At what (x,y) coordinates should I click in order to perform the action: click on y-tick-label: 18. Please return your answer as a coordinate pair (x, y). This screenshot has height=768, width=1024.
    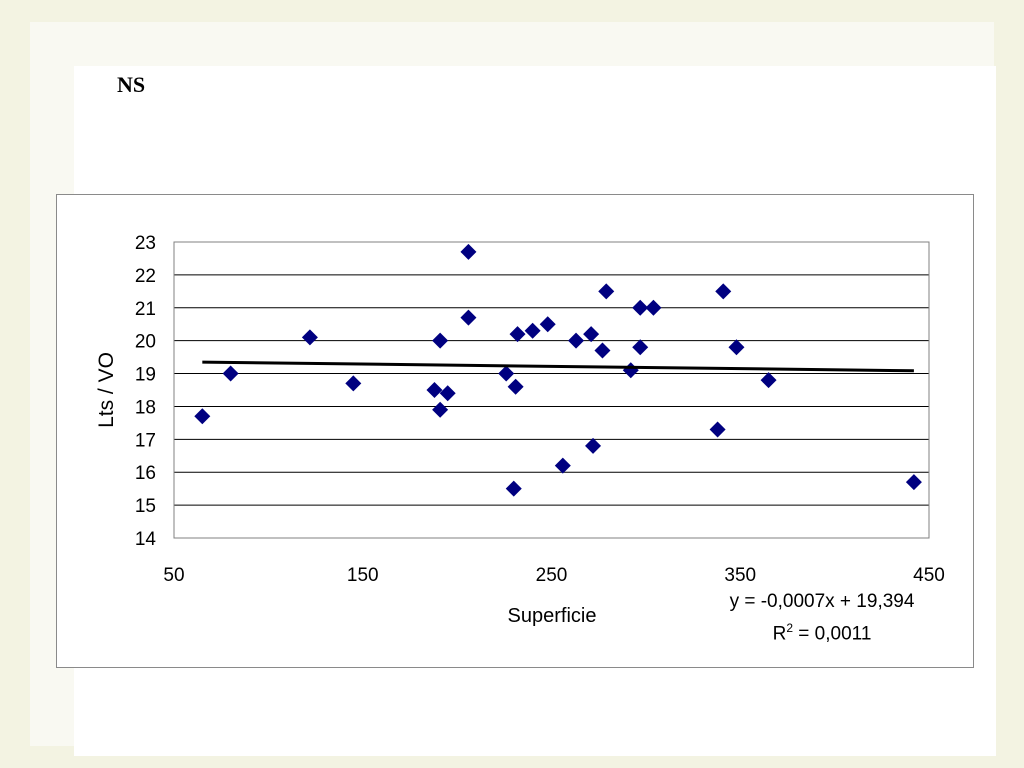
    Looking at the image, I should click on (145, 407).